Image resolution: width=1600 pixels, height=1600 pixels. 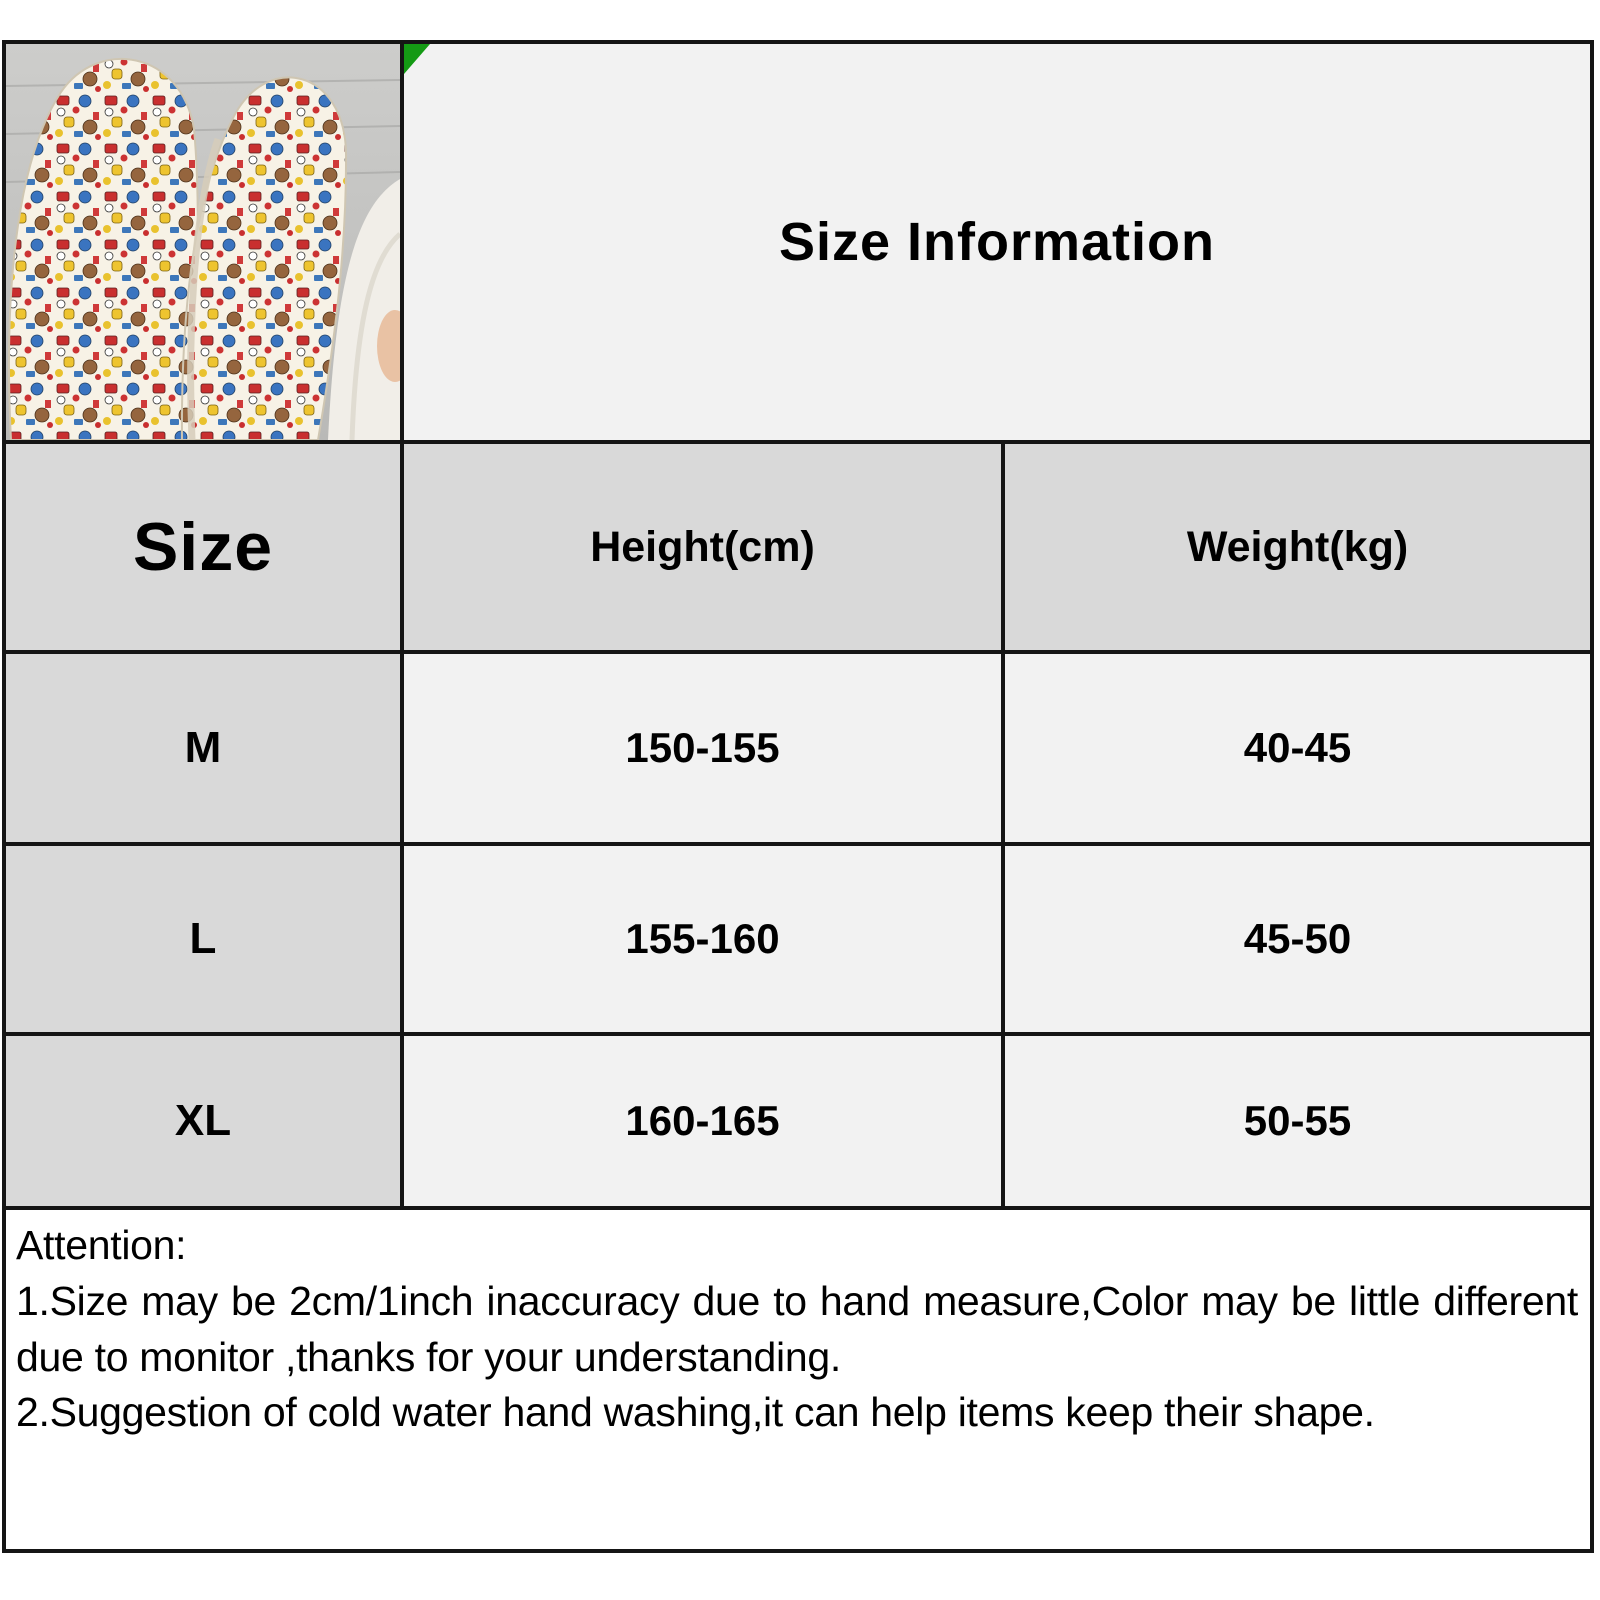 What do you see at coordinates (417, 59) in the screenshot?
I see `corner-marker-icon` at bounding box center [417, 59].